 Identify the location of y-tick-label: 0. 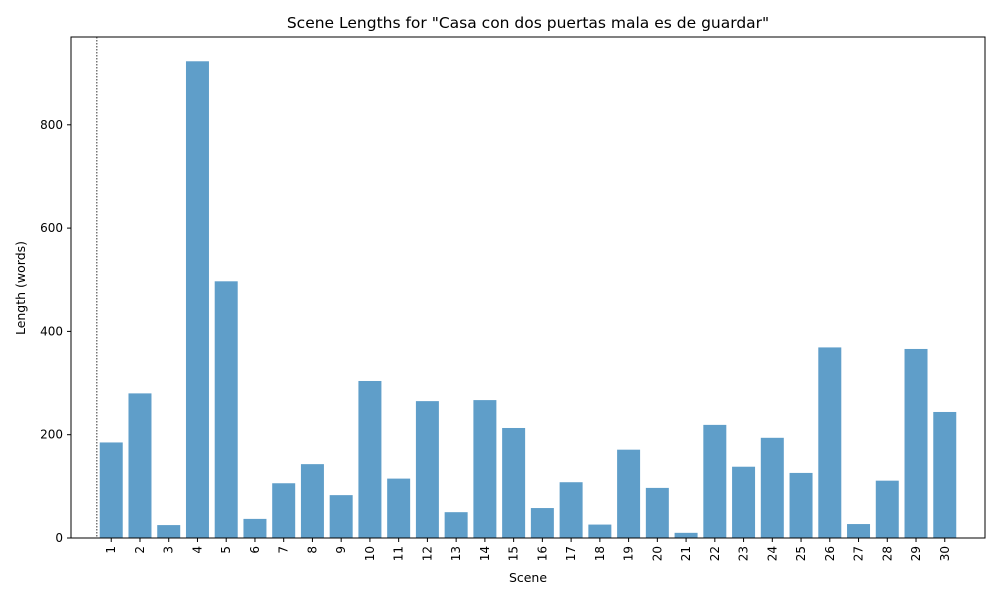
(59, 538).